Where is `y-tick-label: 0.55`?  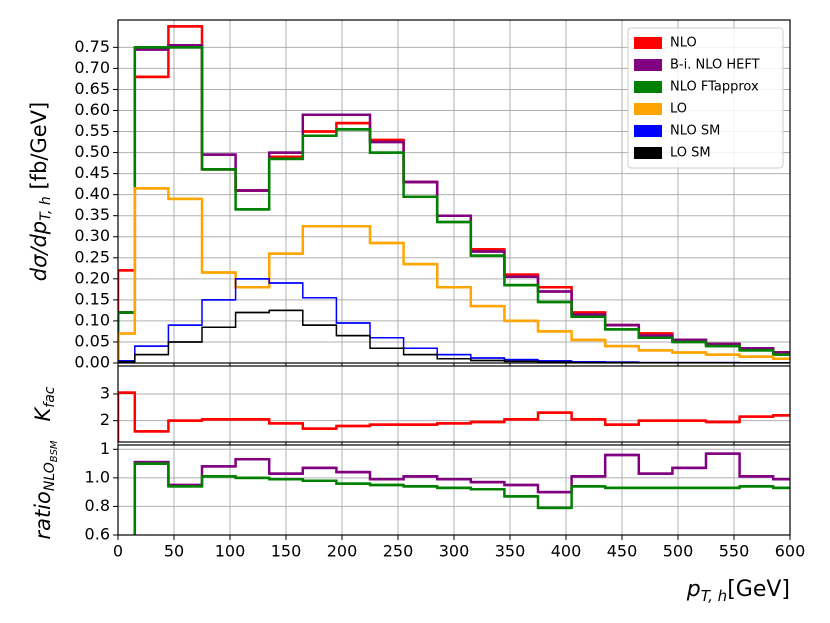 y-tick-label: 0.55 is located at coordinates (92, 130).